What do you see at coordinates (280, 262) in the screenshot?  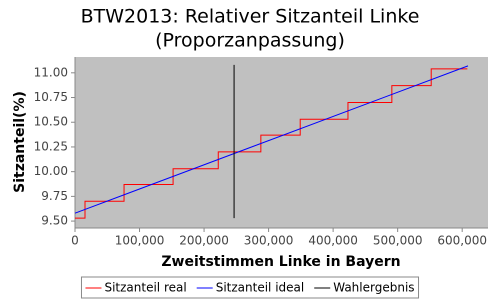 I see `x-axis-label: Zweitstimmen Linke in Bayern` at bounding box center [280, 262].